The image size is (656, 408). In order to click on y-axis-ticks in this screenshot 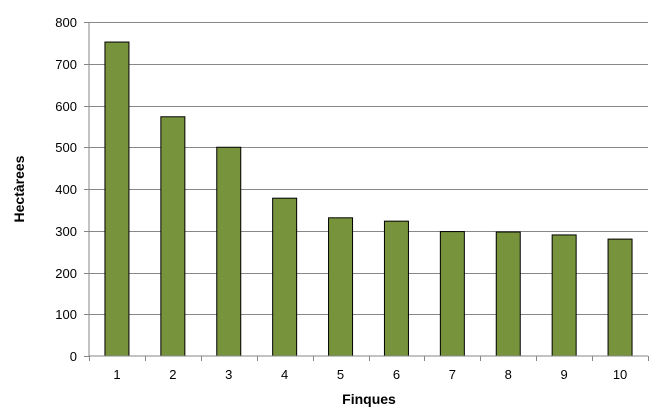, I will do `click(86, 189)`.